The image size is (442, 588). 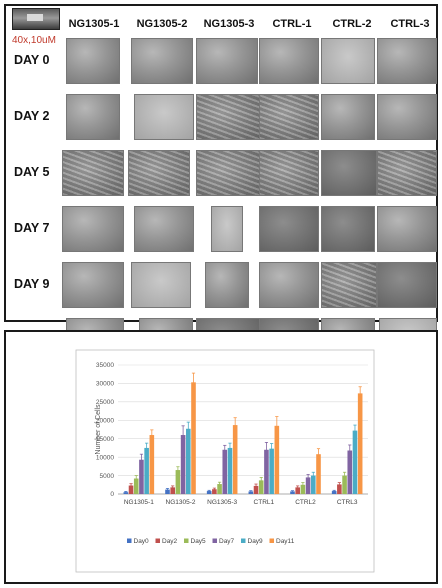 I want to click on bar-day11-ctrl1, so click(x=277, y=459).